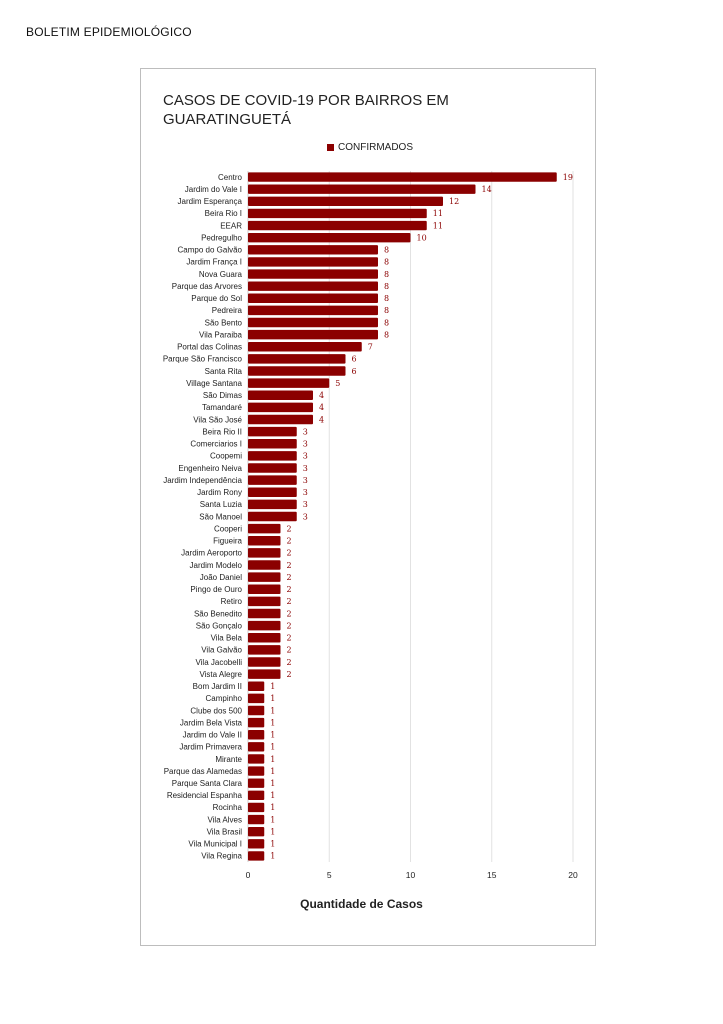  Describe the element at coordinates (203, 771) in the screenshot. I see `category-label: Parque das Alamedas` at that location.